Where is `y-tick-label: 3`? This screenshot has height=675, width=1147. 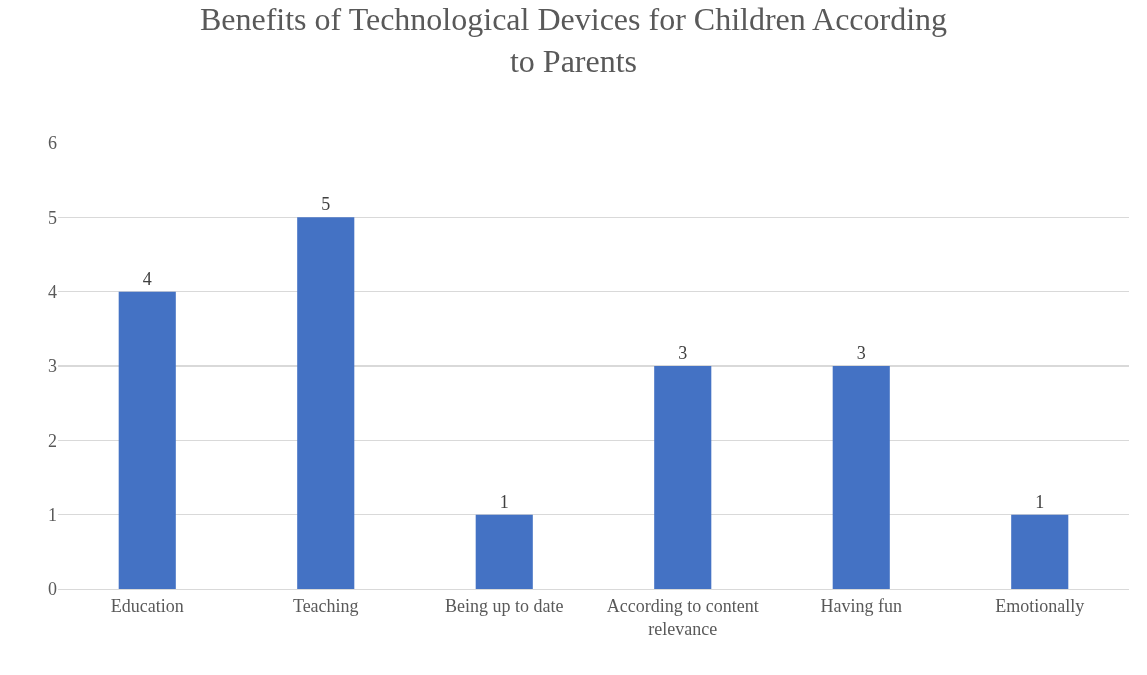 y-tick-label: 3 is located at coordinates (52, 366).